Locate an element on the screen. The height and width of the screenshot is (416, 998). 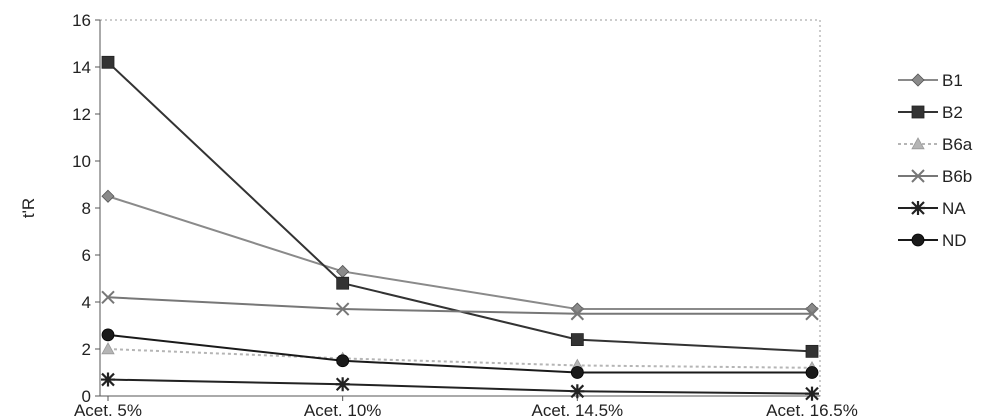
y-tick-label: 4 is located at coordinates (86, 302).